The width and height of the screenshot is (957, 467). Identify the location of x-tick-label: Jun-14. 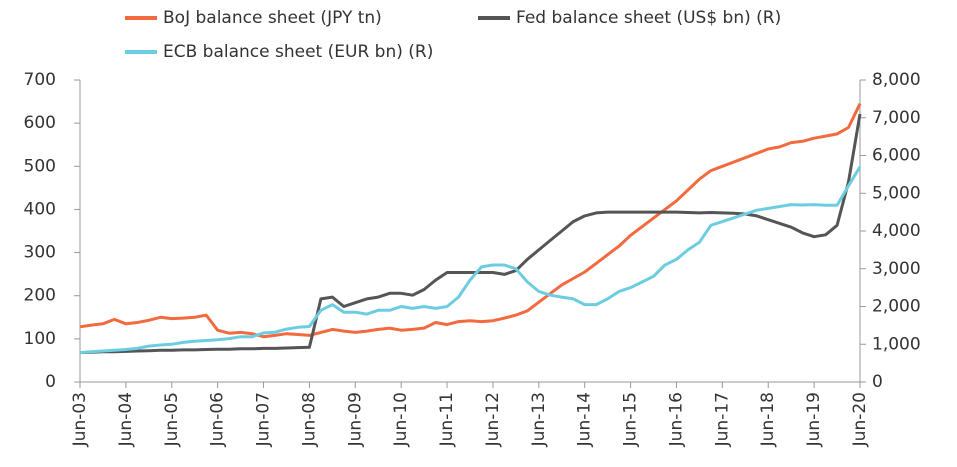
(585, 419).